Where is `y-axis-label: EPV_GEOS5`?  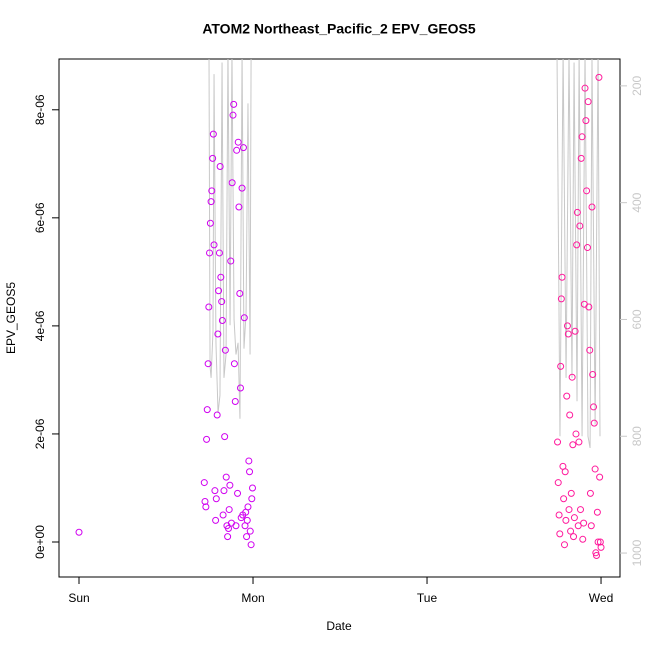 y-axis-label: EPV_GEOS5 is located at coordinates (11, 318).